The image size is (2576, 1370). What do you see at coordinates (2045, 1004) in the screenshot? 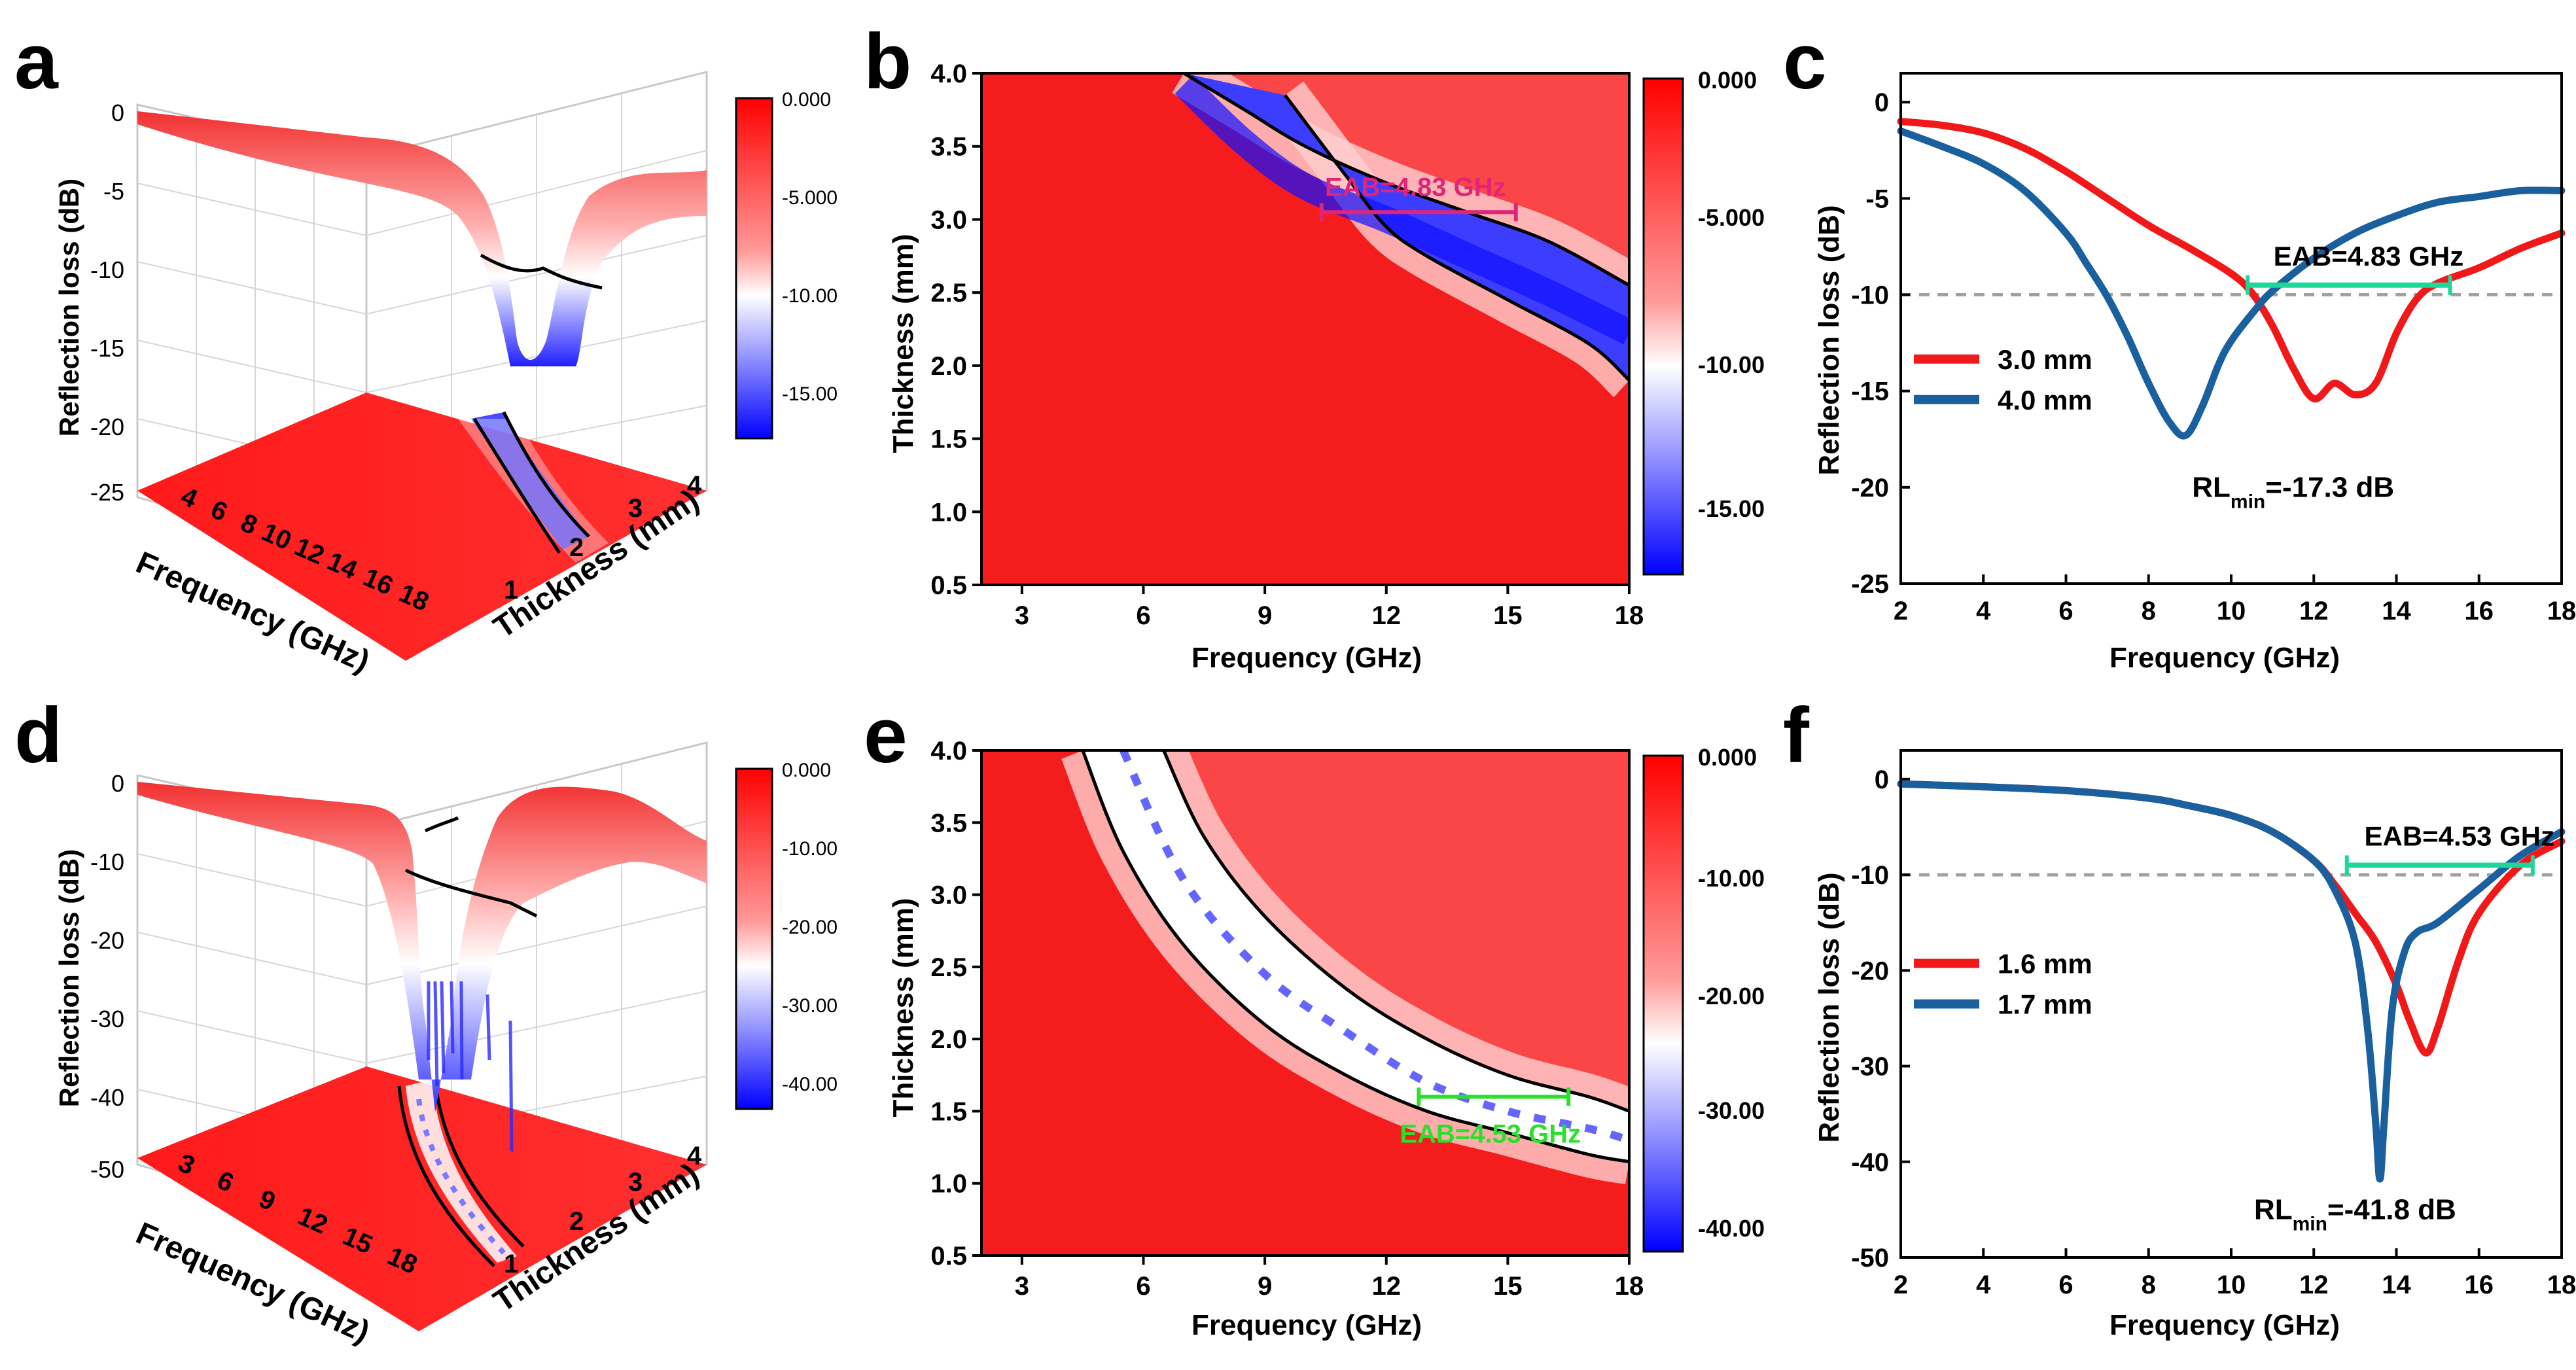
I see `legend-label: 1.7 mm` at bounding box center [2045, 1004].